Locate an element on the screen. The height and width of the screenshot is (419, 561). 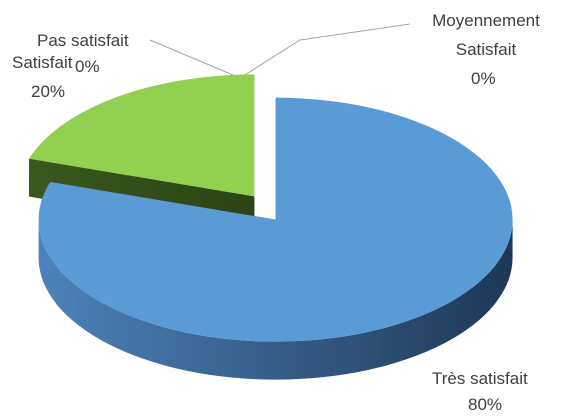
category-label: Satisfait is located at coordinates (42, 62).